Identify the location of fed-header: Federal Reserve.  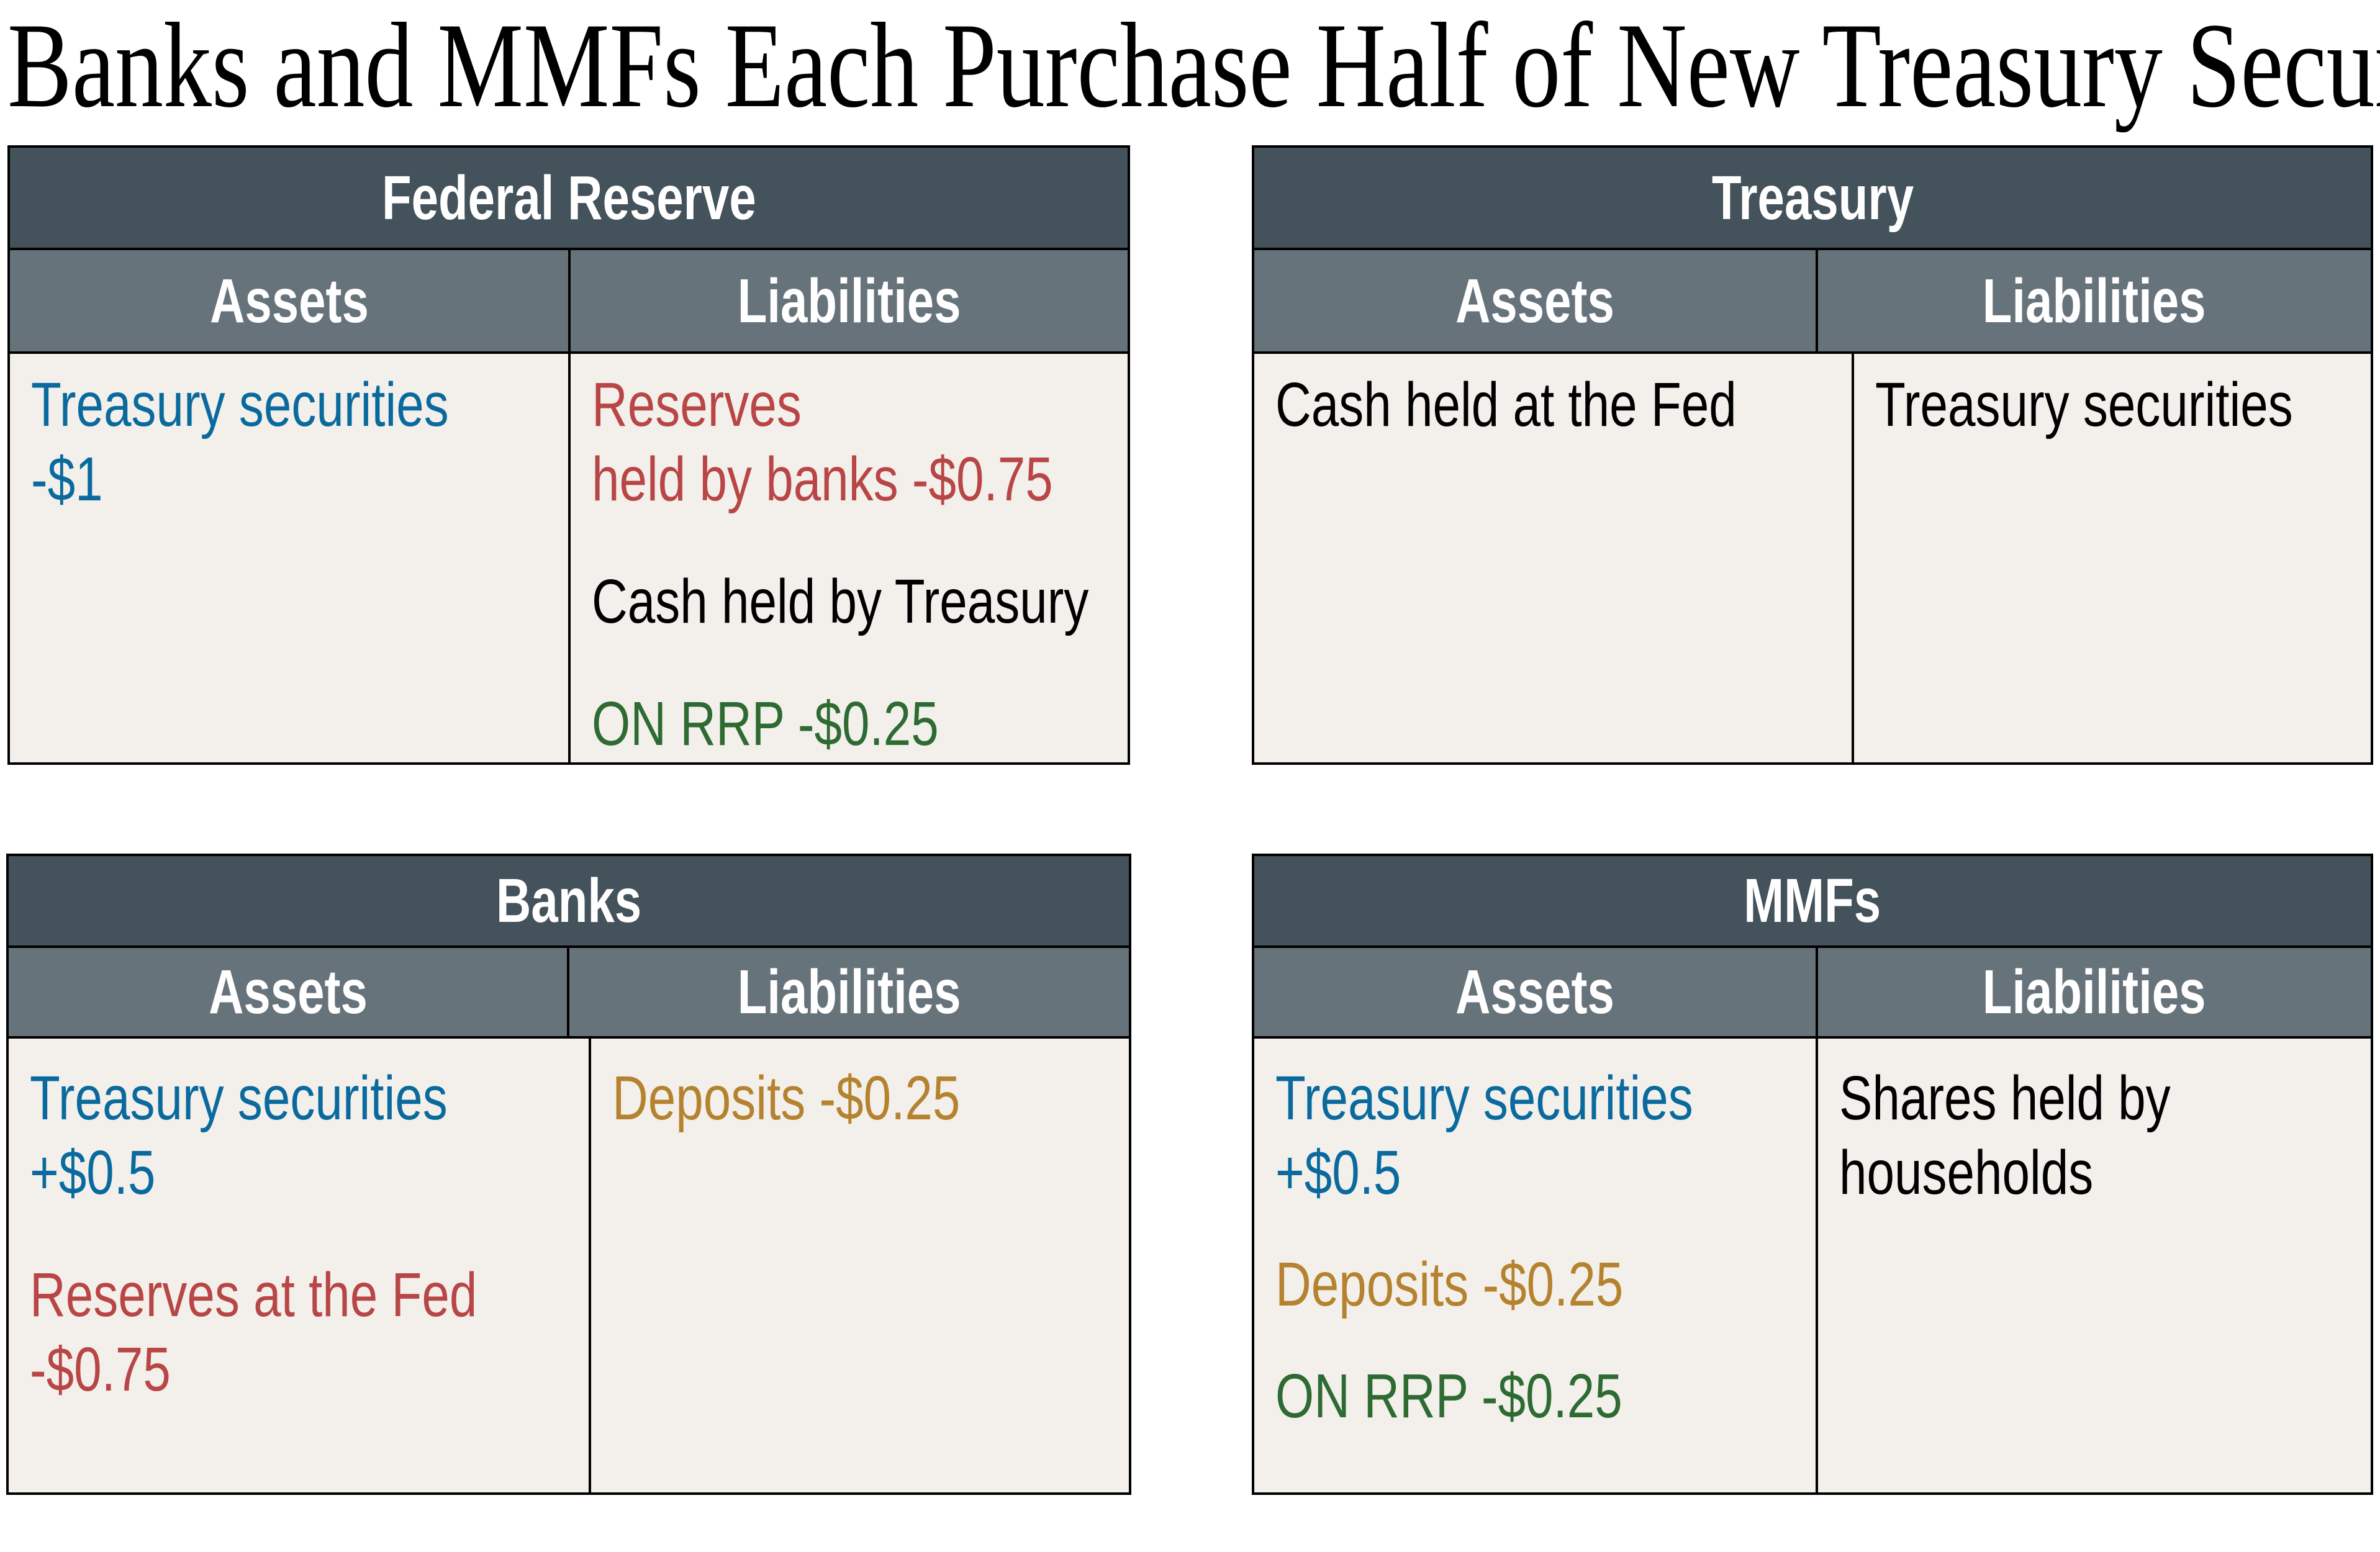
(569, 199).